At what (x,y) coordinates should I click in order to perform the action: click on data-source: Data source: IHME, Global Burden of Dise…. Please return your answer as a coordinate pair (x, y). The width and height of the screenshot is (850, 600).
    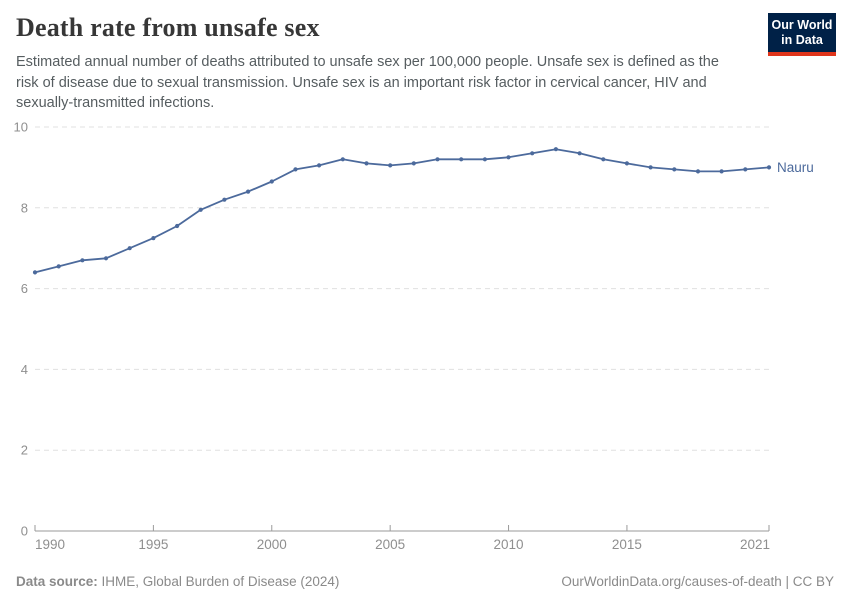
    Looking at the image, I should click on (177, 581).